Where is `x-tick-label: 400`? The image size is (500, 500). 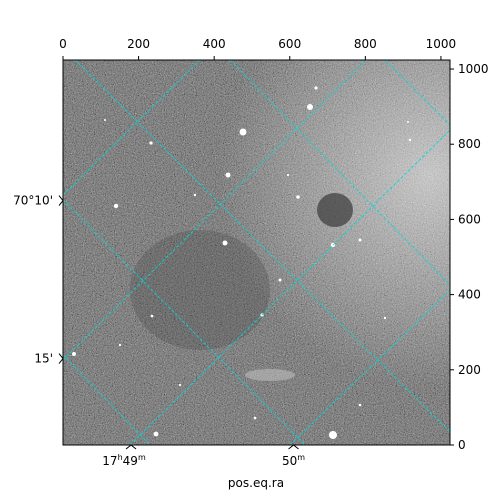 x-tick-label: 400 is located at coordinates (214, 44).